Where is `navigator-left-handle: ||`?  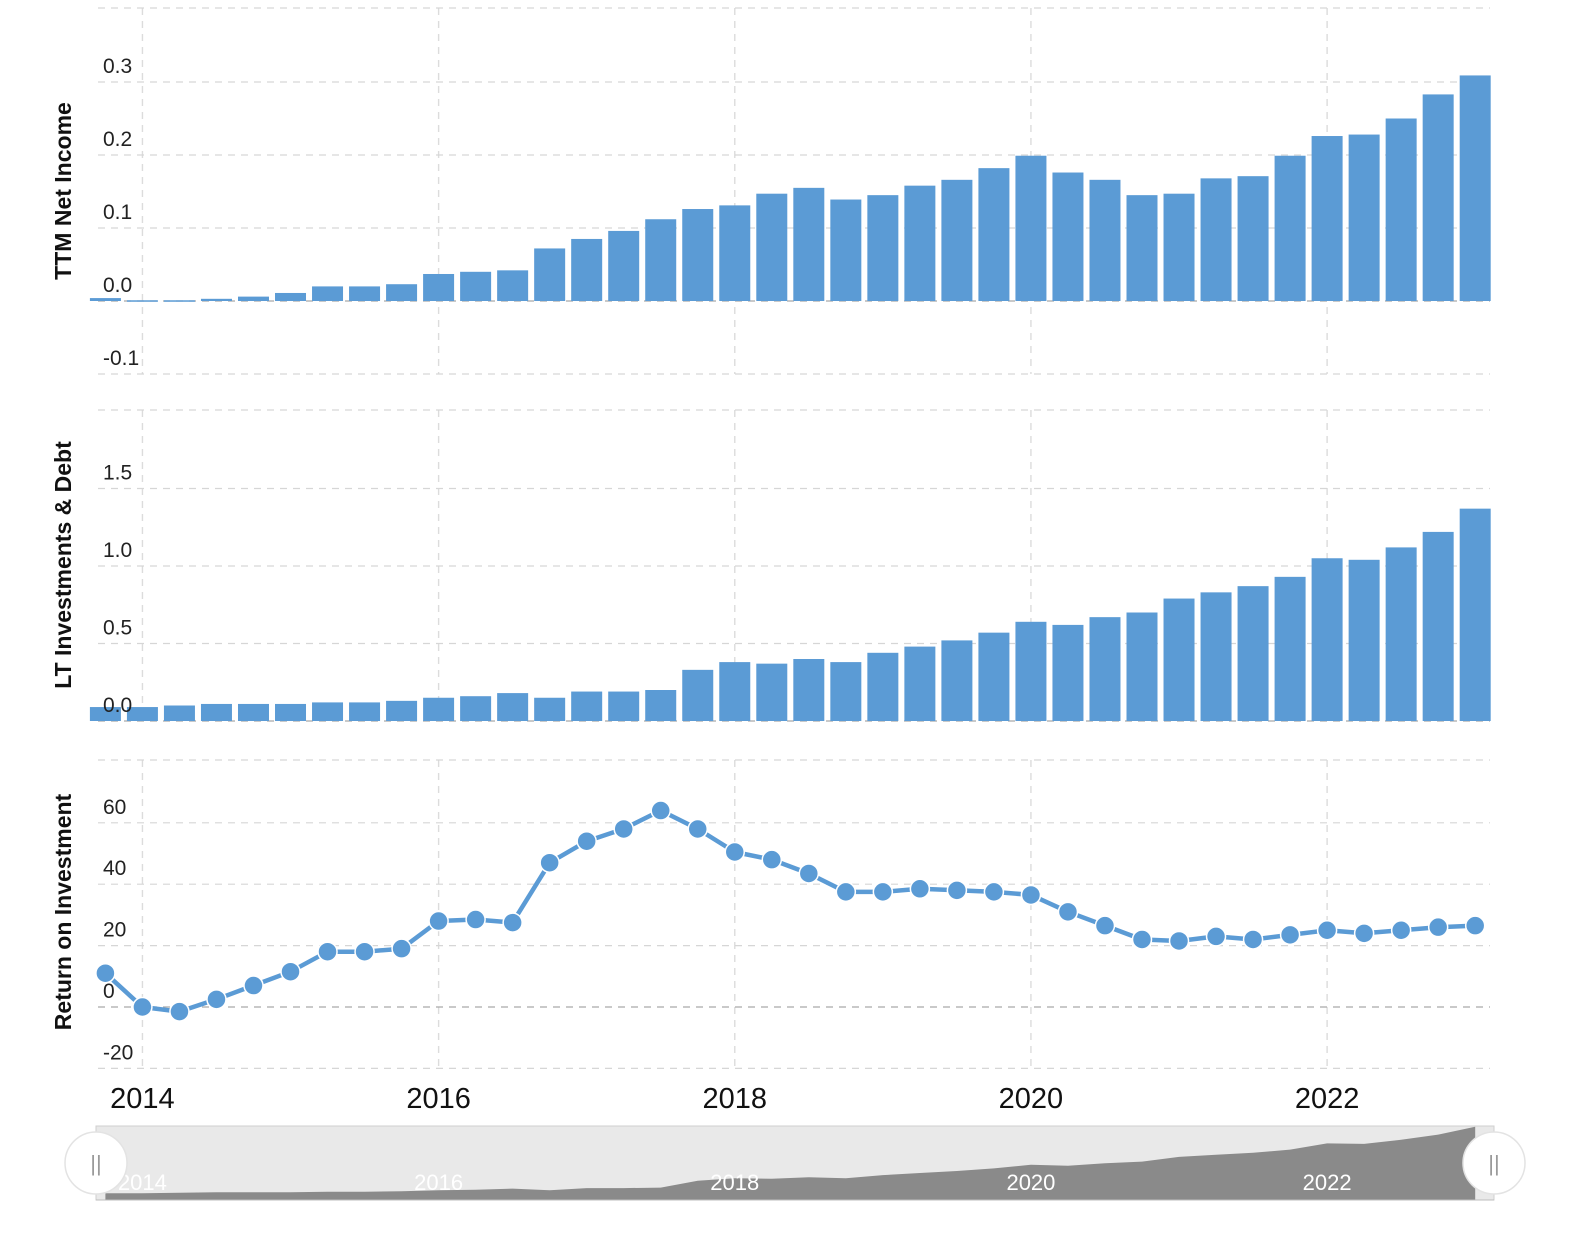
navigator-left-handle: || is located at coordinates (96, 1163).